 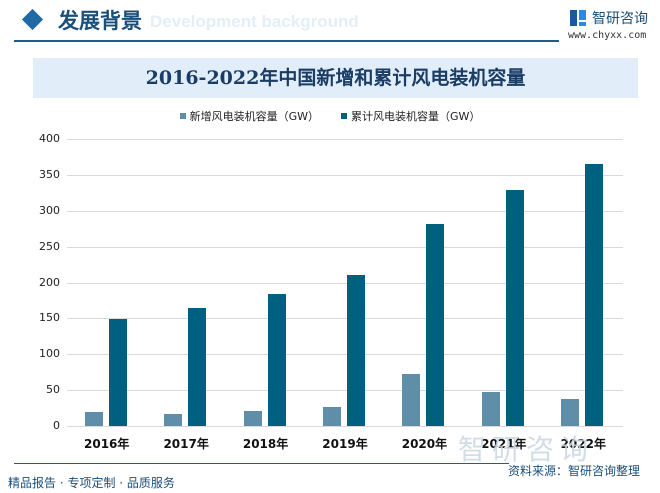 What do you see at coordinates (583, 444) in the screenshot?
I see `x-tick-label: 2022年` at bounding box center [583, 444].